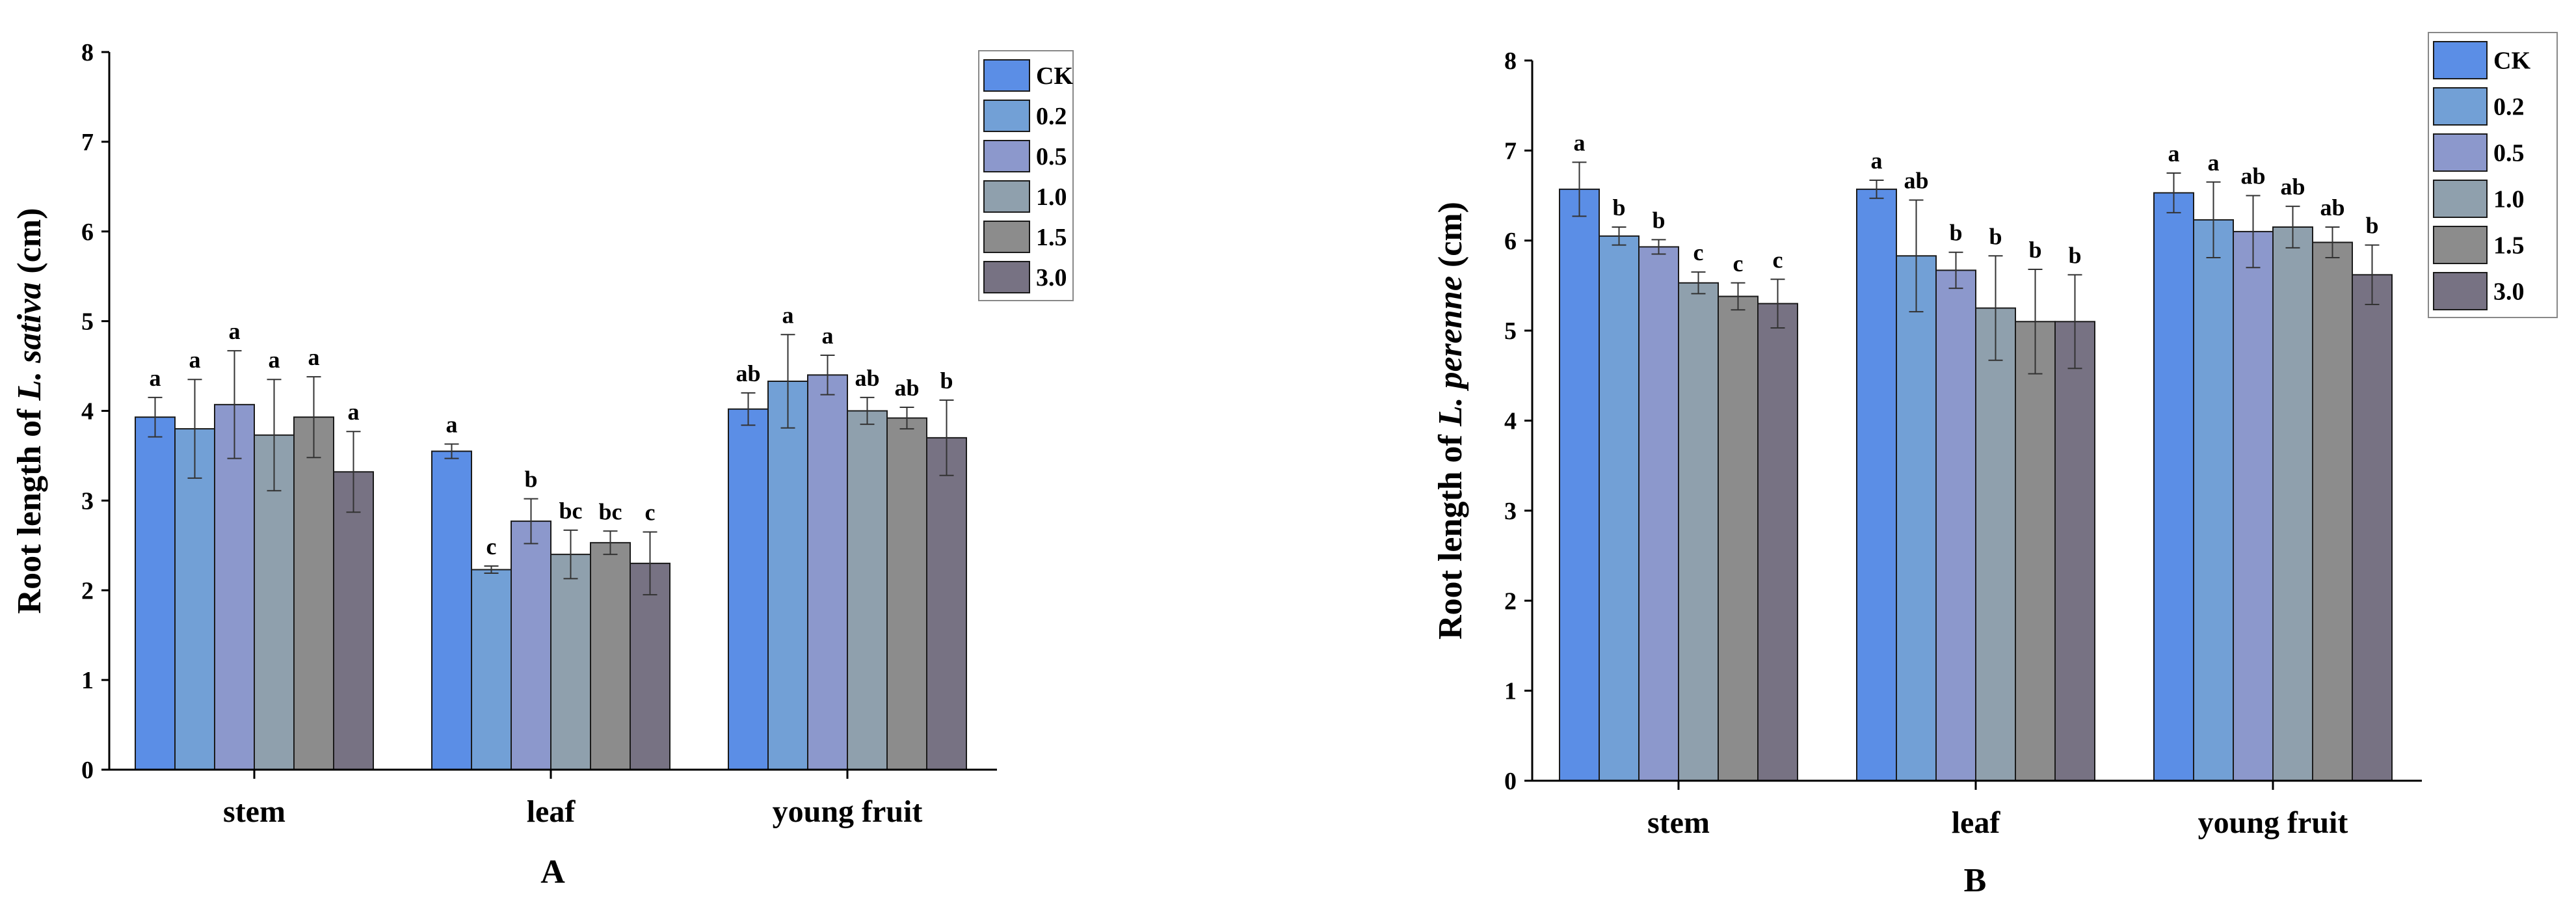 The height and width of the screenshot is (905, 2576). I want to click on panel-label: A, so click(552, 873).